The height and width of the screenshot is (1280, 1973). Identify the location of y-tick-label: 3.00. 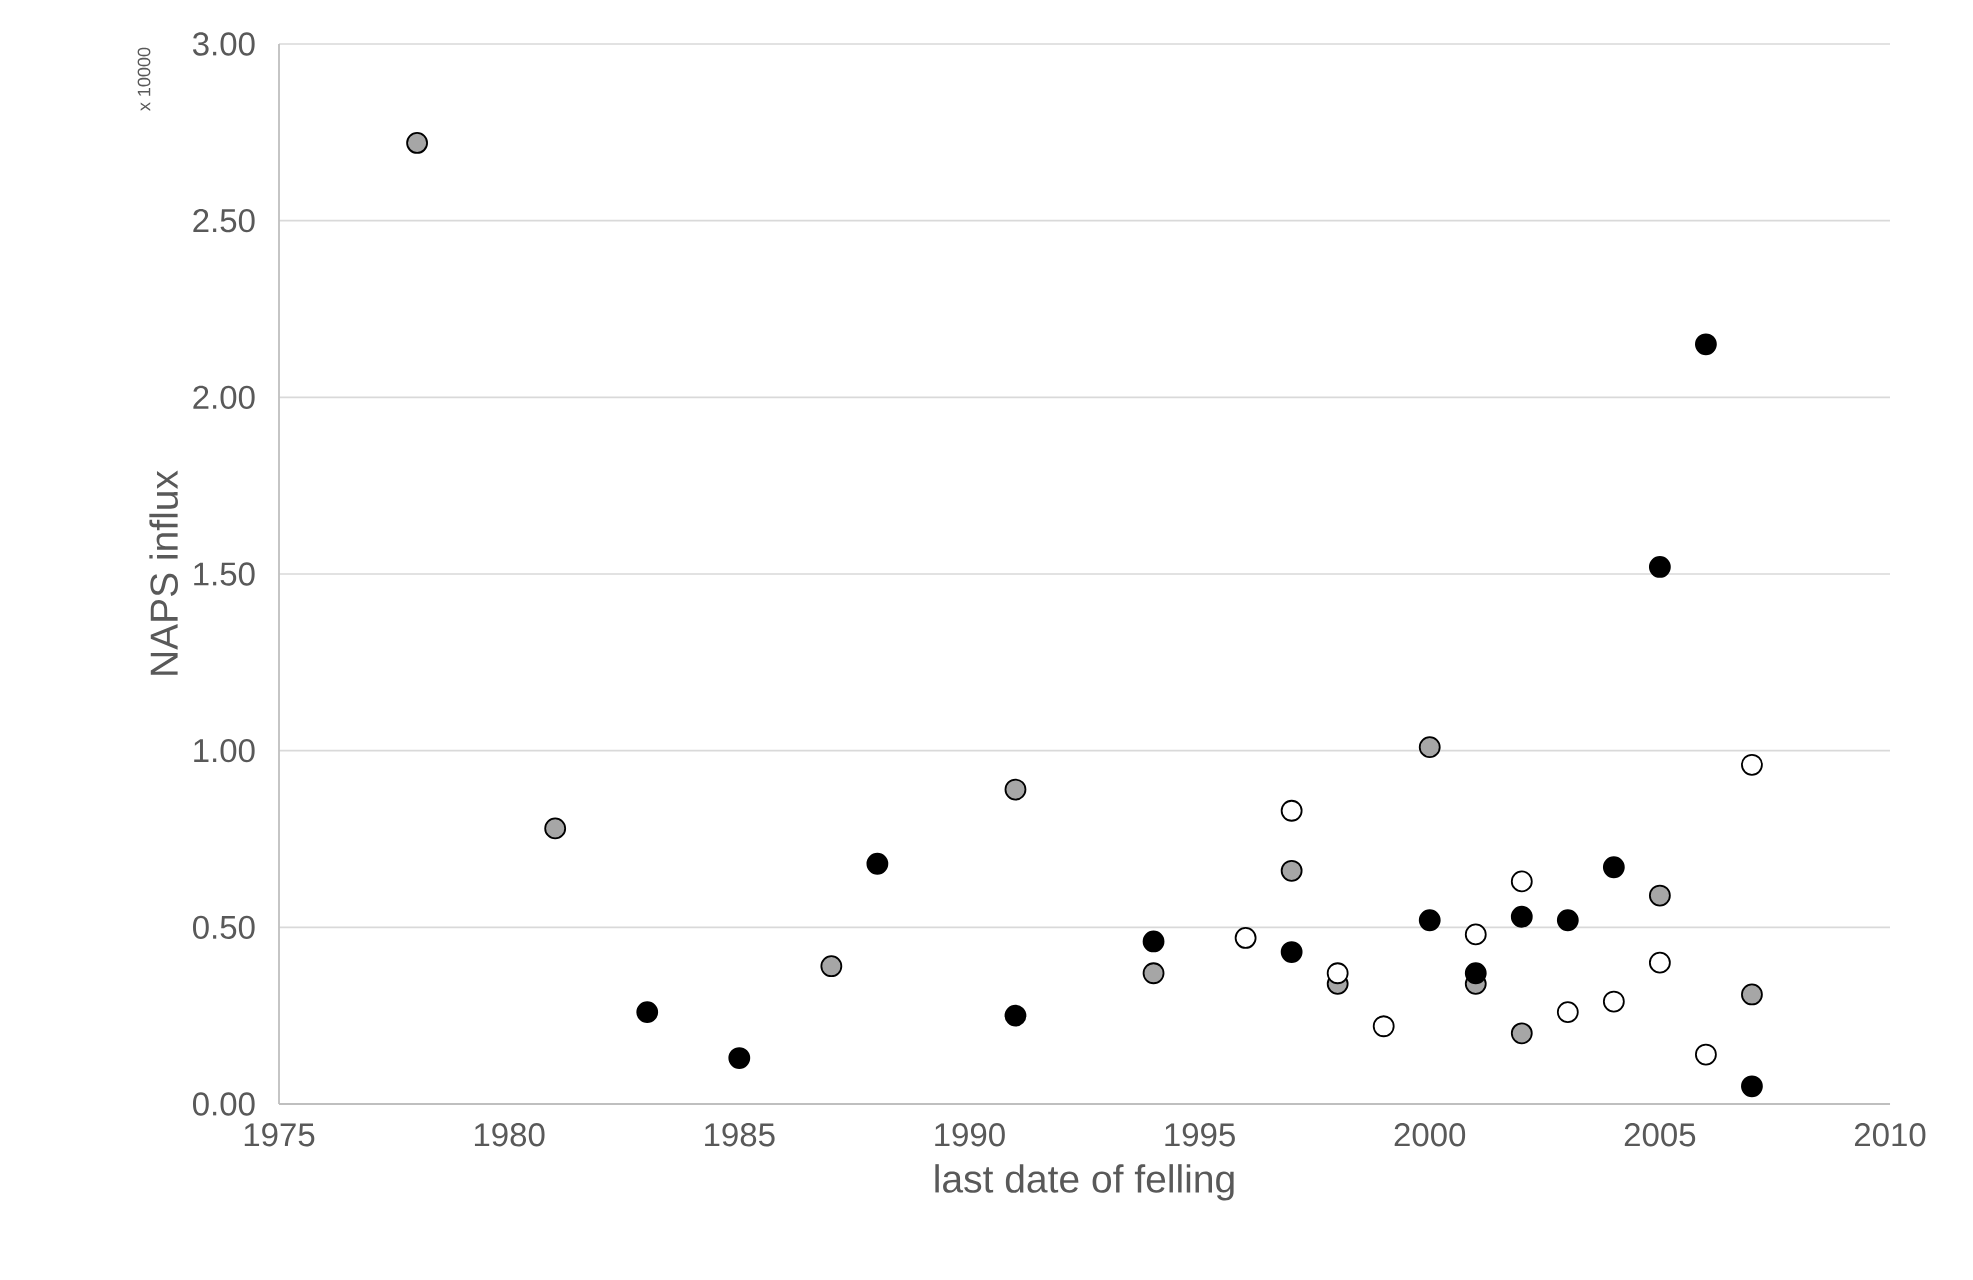
(223, 44).